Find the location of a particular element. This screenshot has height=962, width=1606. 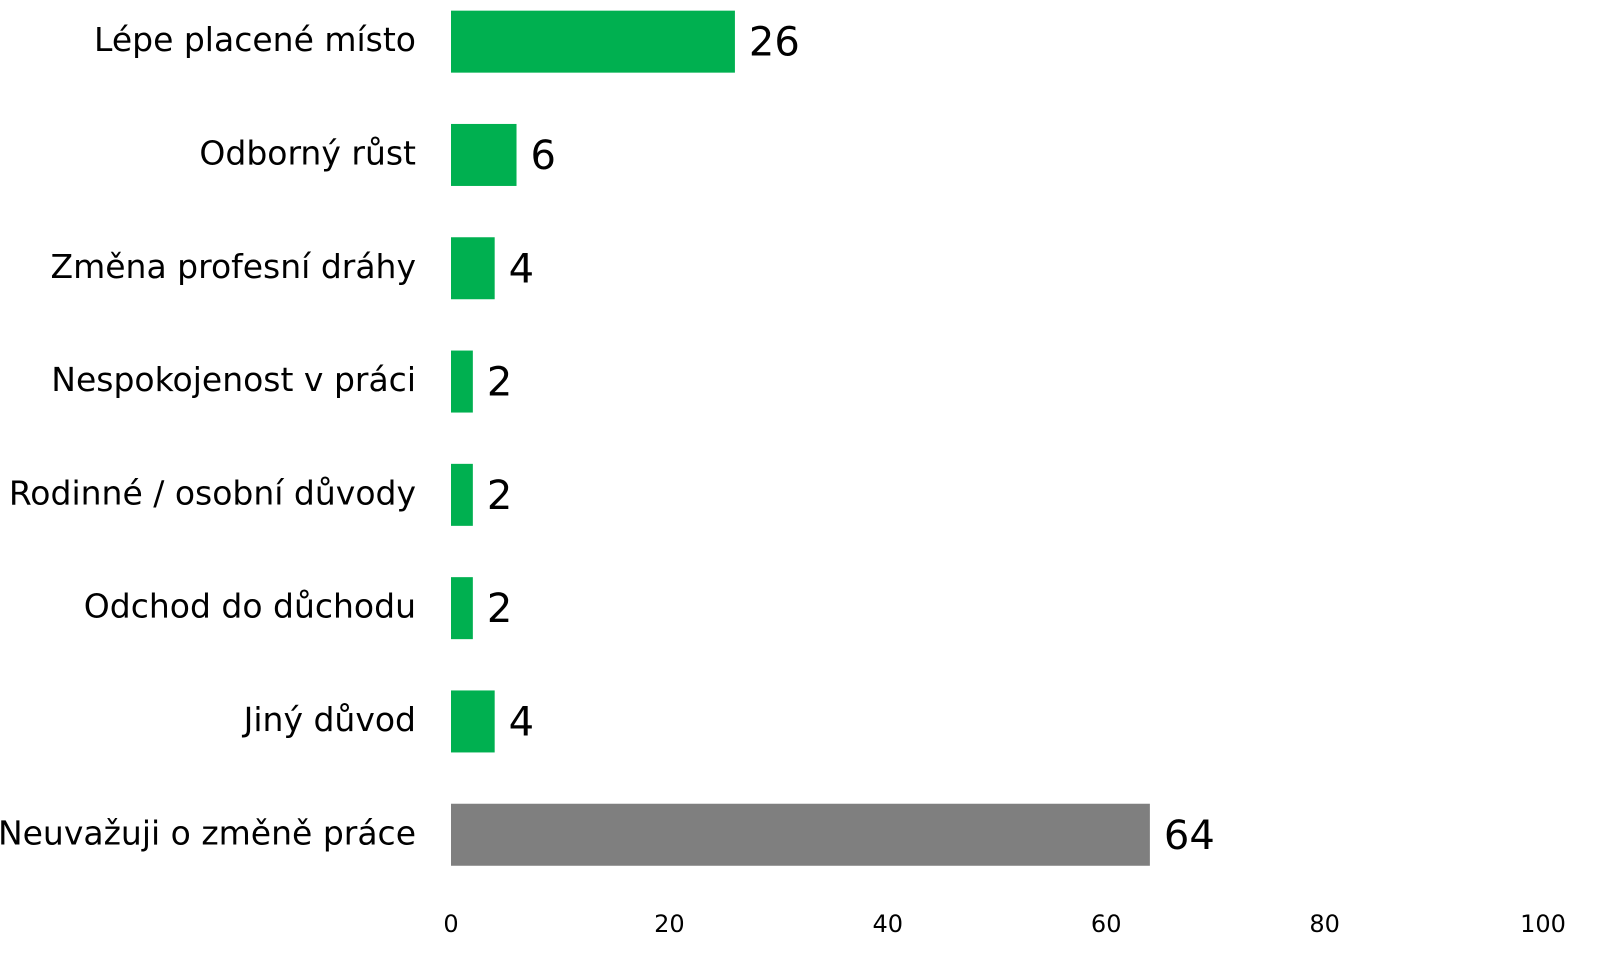

x-tick-label: 40 is located at coordinates (888, 924).